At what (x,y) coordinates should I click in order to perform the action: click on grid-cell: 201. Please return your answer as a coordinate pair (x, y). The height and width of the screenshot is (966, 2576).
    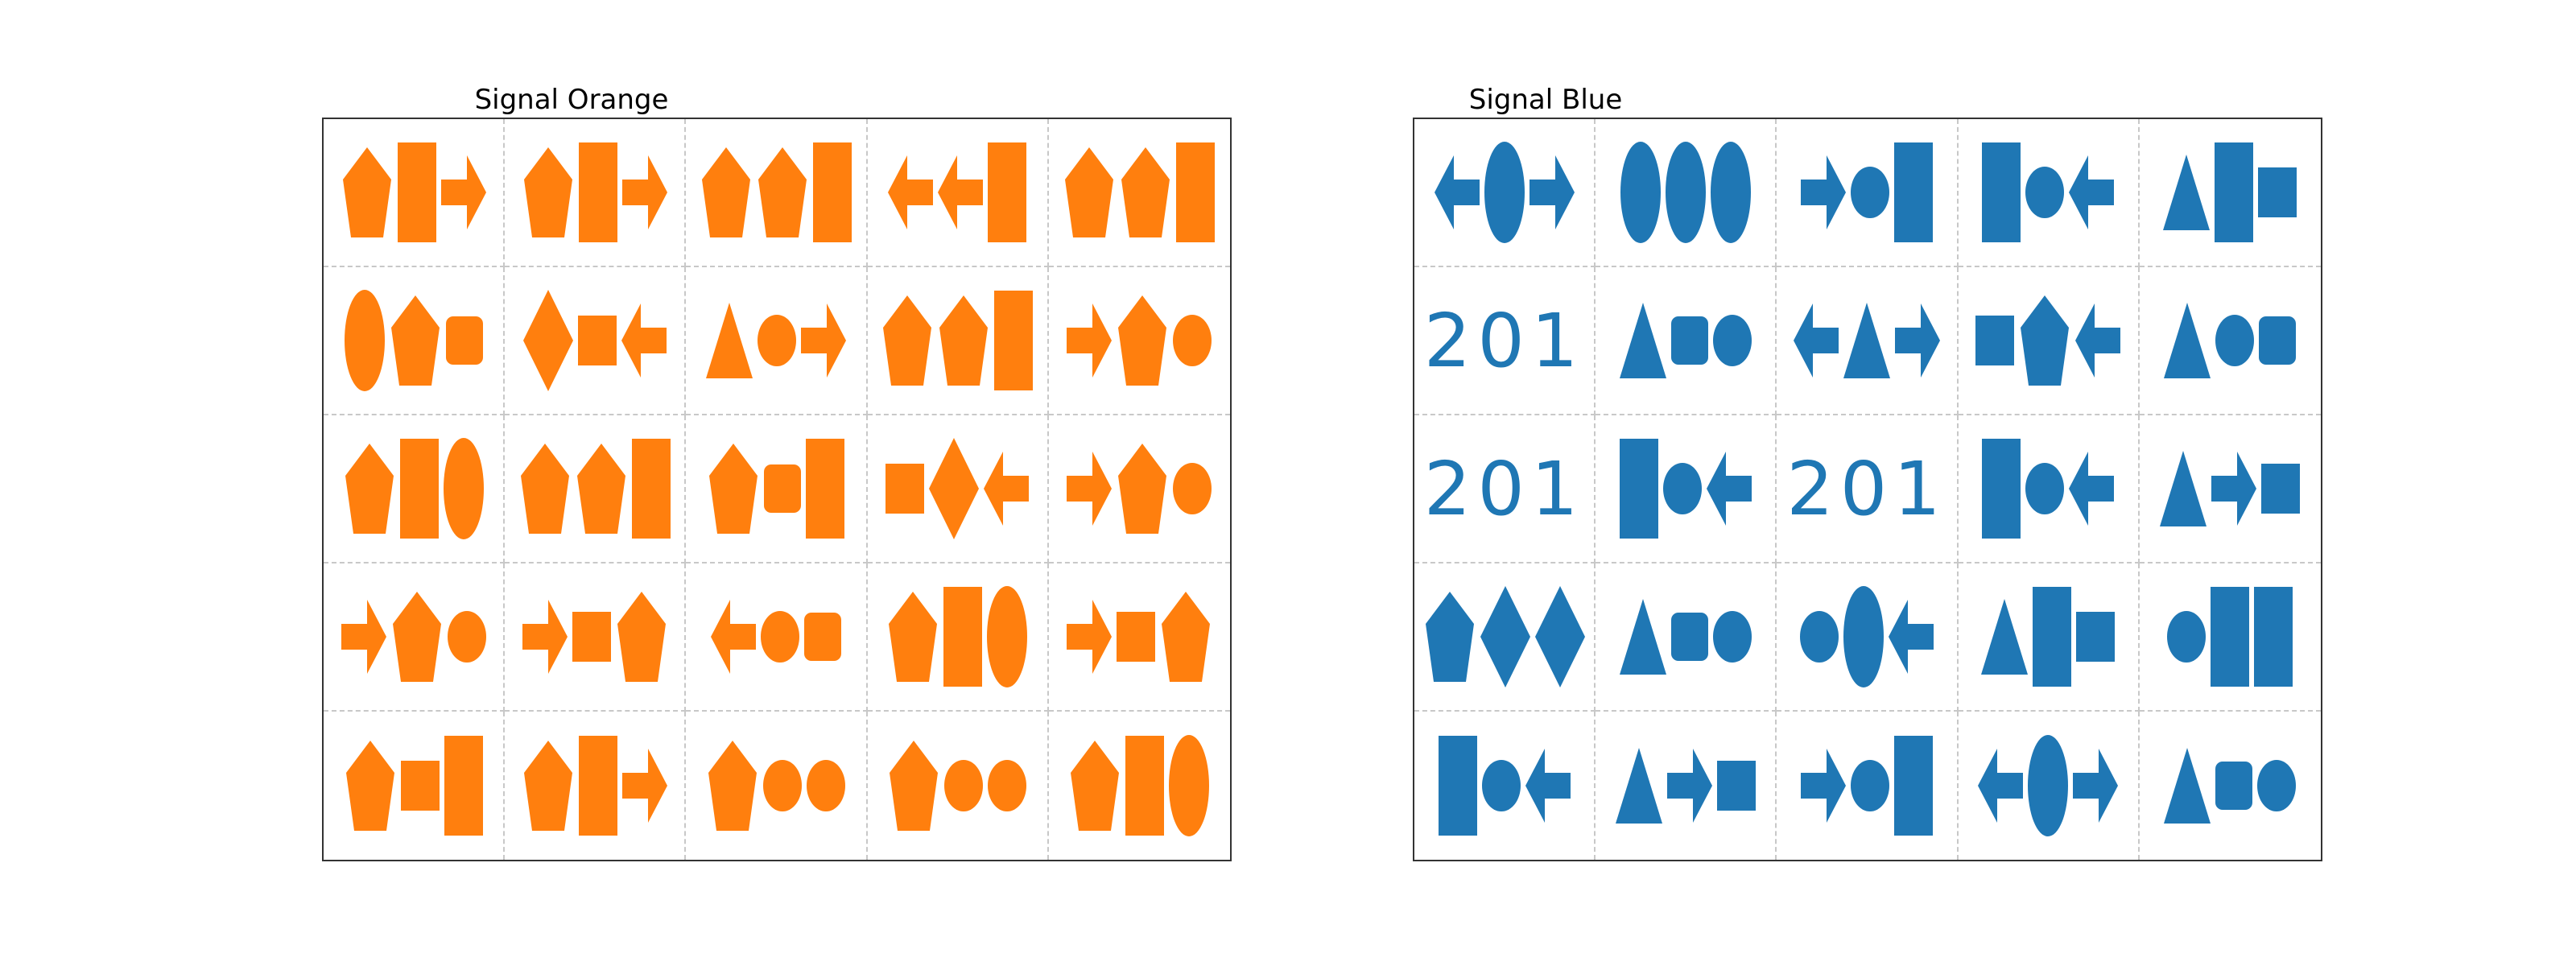
    Looking at the image, I should click on (1868, 489).